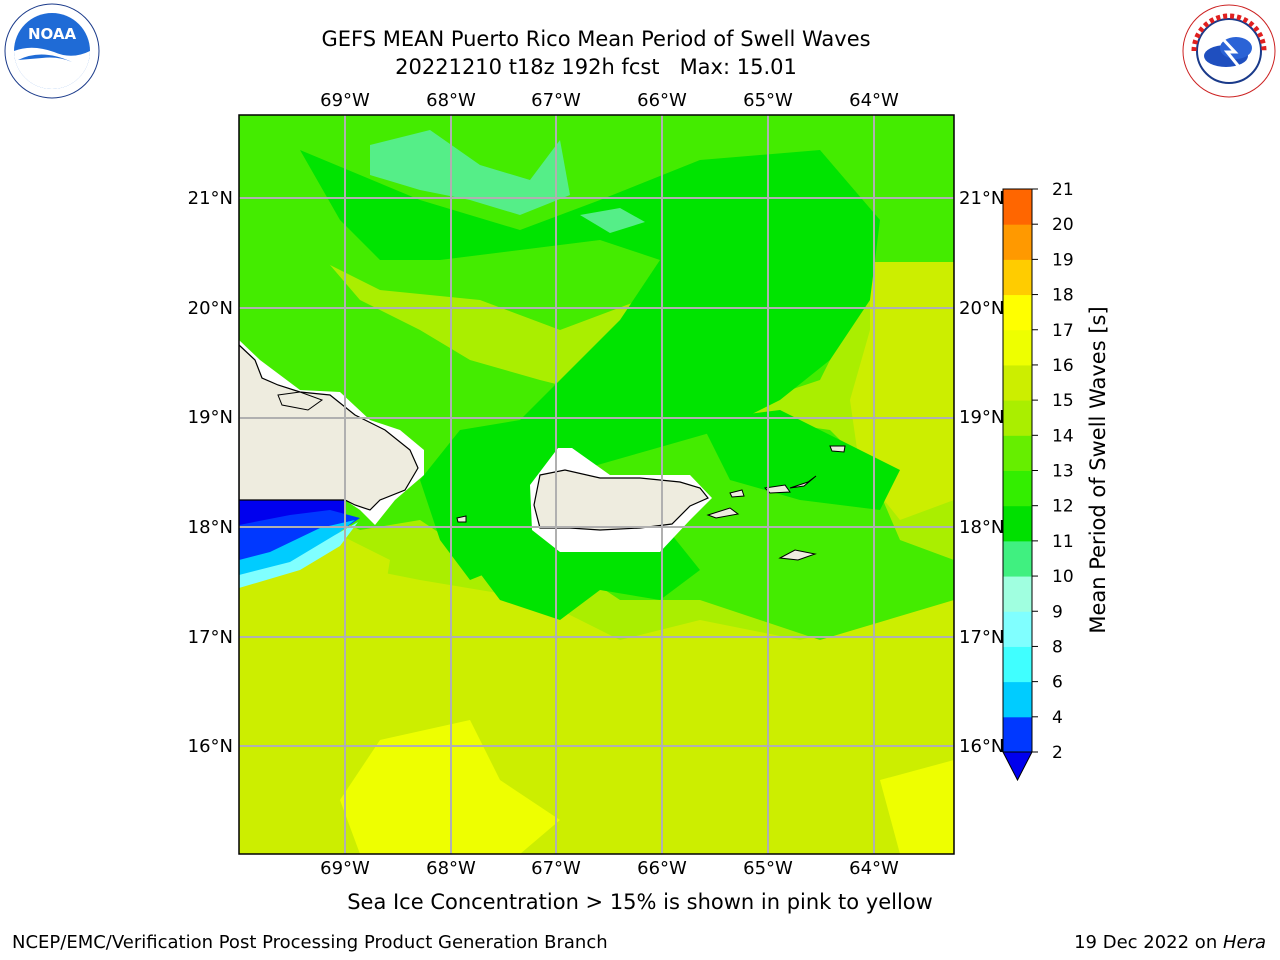 Image resolution: width=1280 pixels, height=960 pixels. What do you see at coordinates (451, 100) in the screenshot?
I see `lon-label-top: 68°W` at bounding box center [451, 100].